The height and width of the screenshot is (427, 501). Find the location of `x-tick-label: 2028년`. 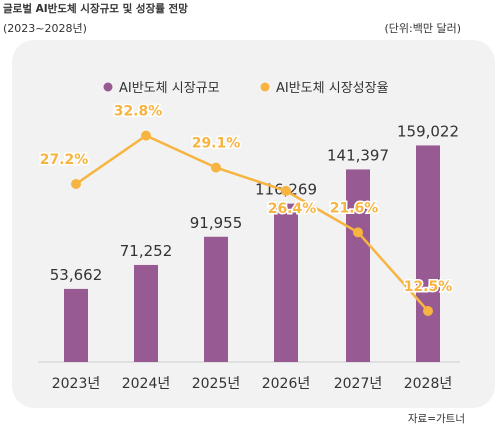

x-tick-label: 2028년 is located at coordinates (428, 384).